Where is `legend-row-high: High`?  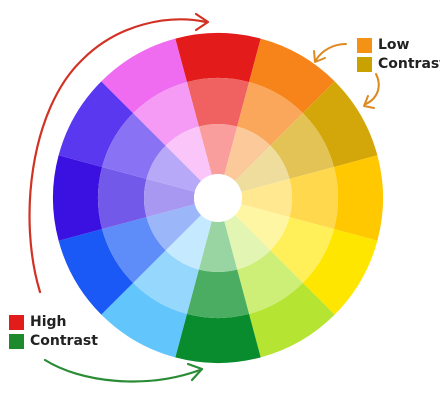
legend-row-high: High is located at coordinates (53, 322).